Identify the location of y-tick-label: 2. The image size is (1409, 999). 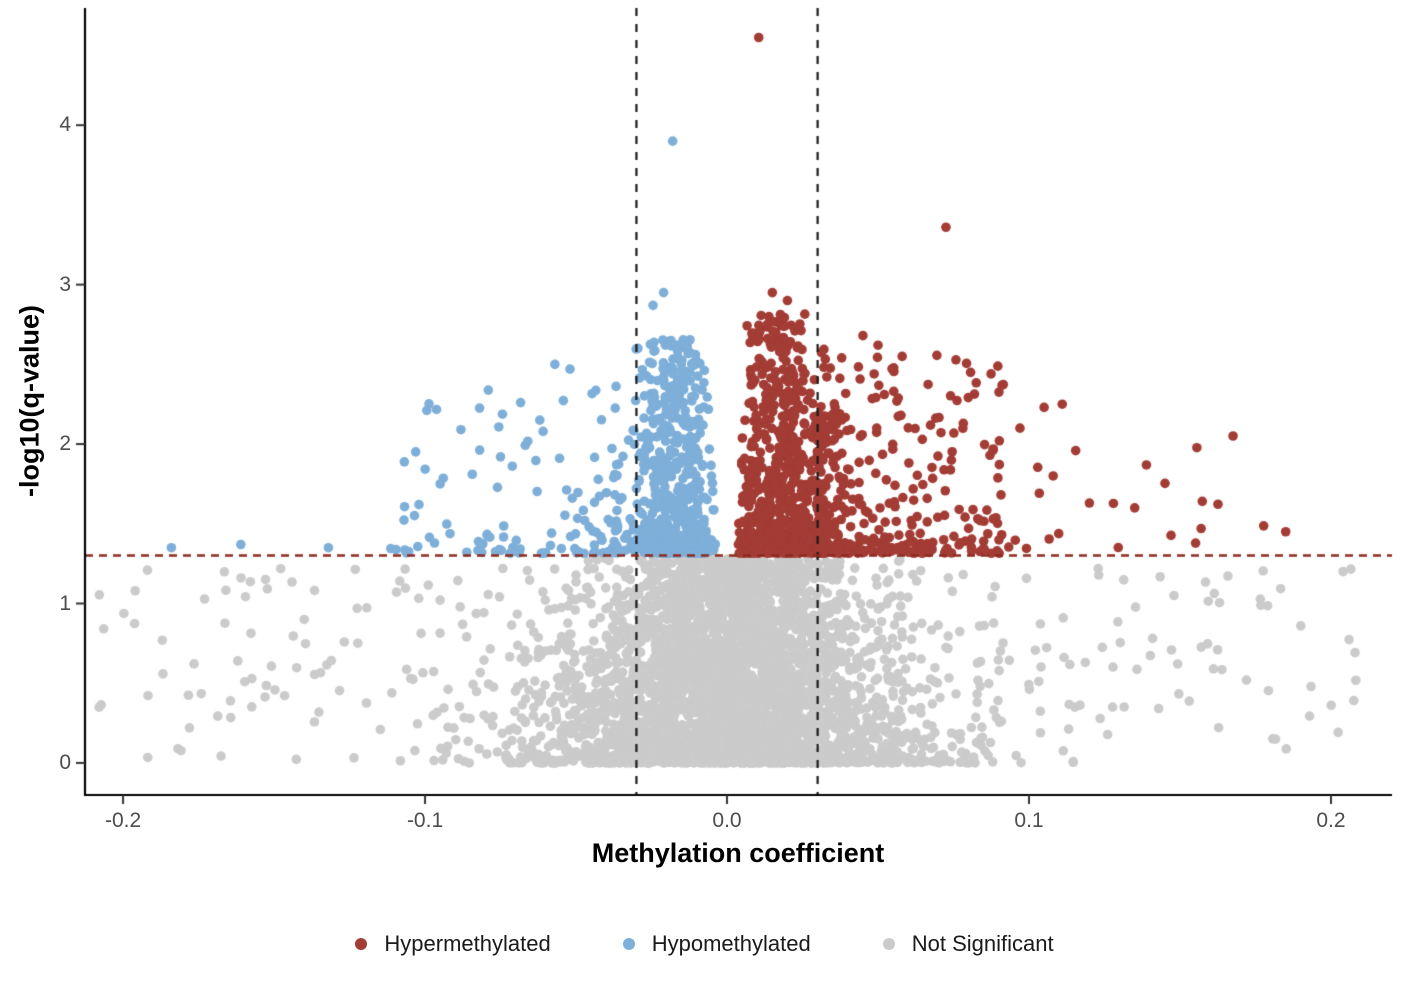
(65, 444).